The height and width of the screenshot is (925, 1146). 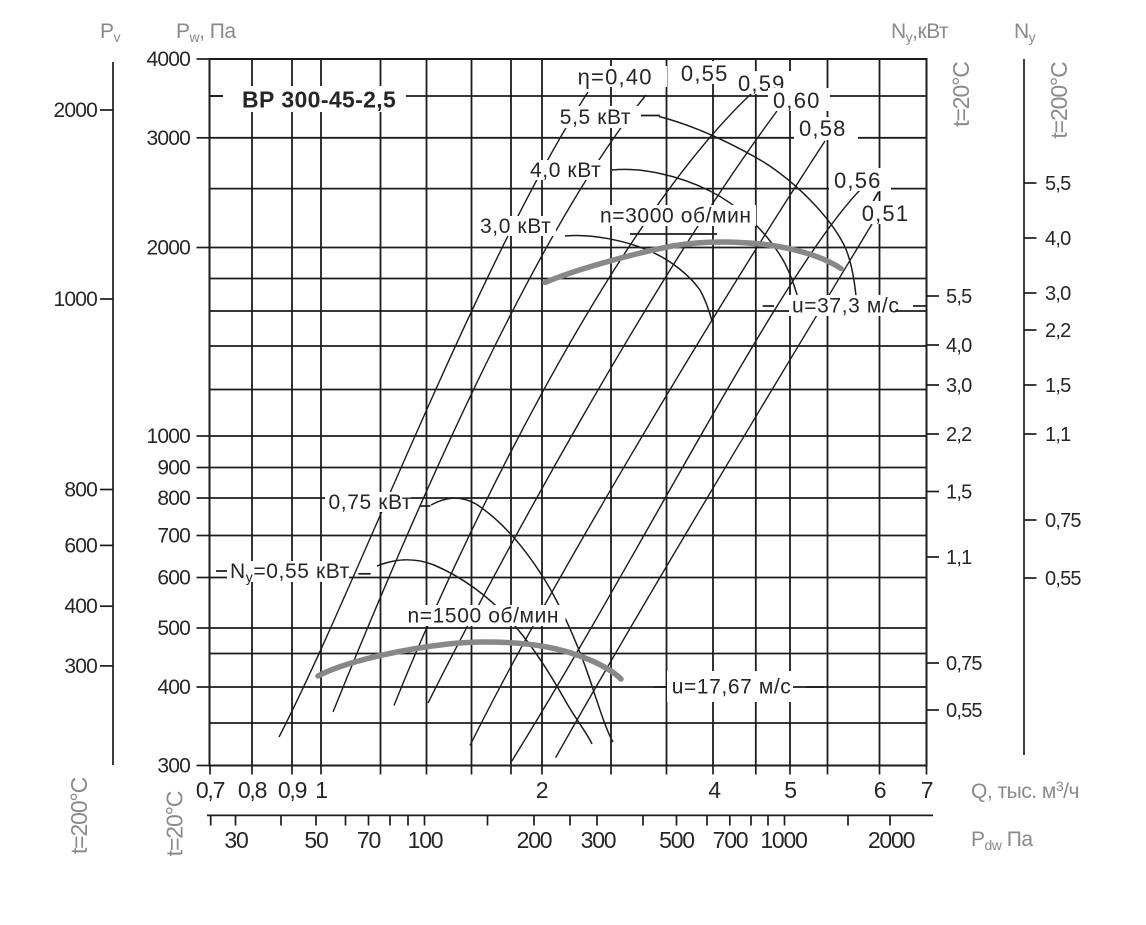 What do you see at coordinates (168, 138) in the screenshot?
I see `svg-text: 3000` at bounding box center [168, 138].